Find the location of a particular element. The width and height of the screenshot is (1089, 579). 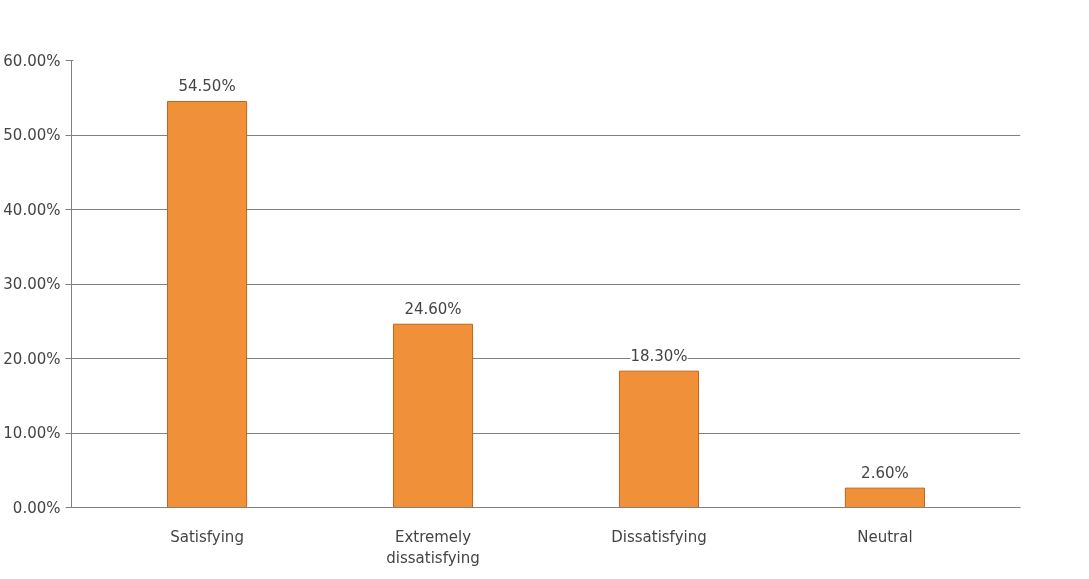

x-tick-label: Satisfying is located at coordinates (207, 536).